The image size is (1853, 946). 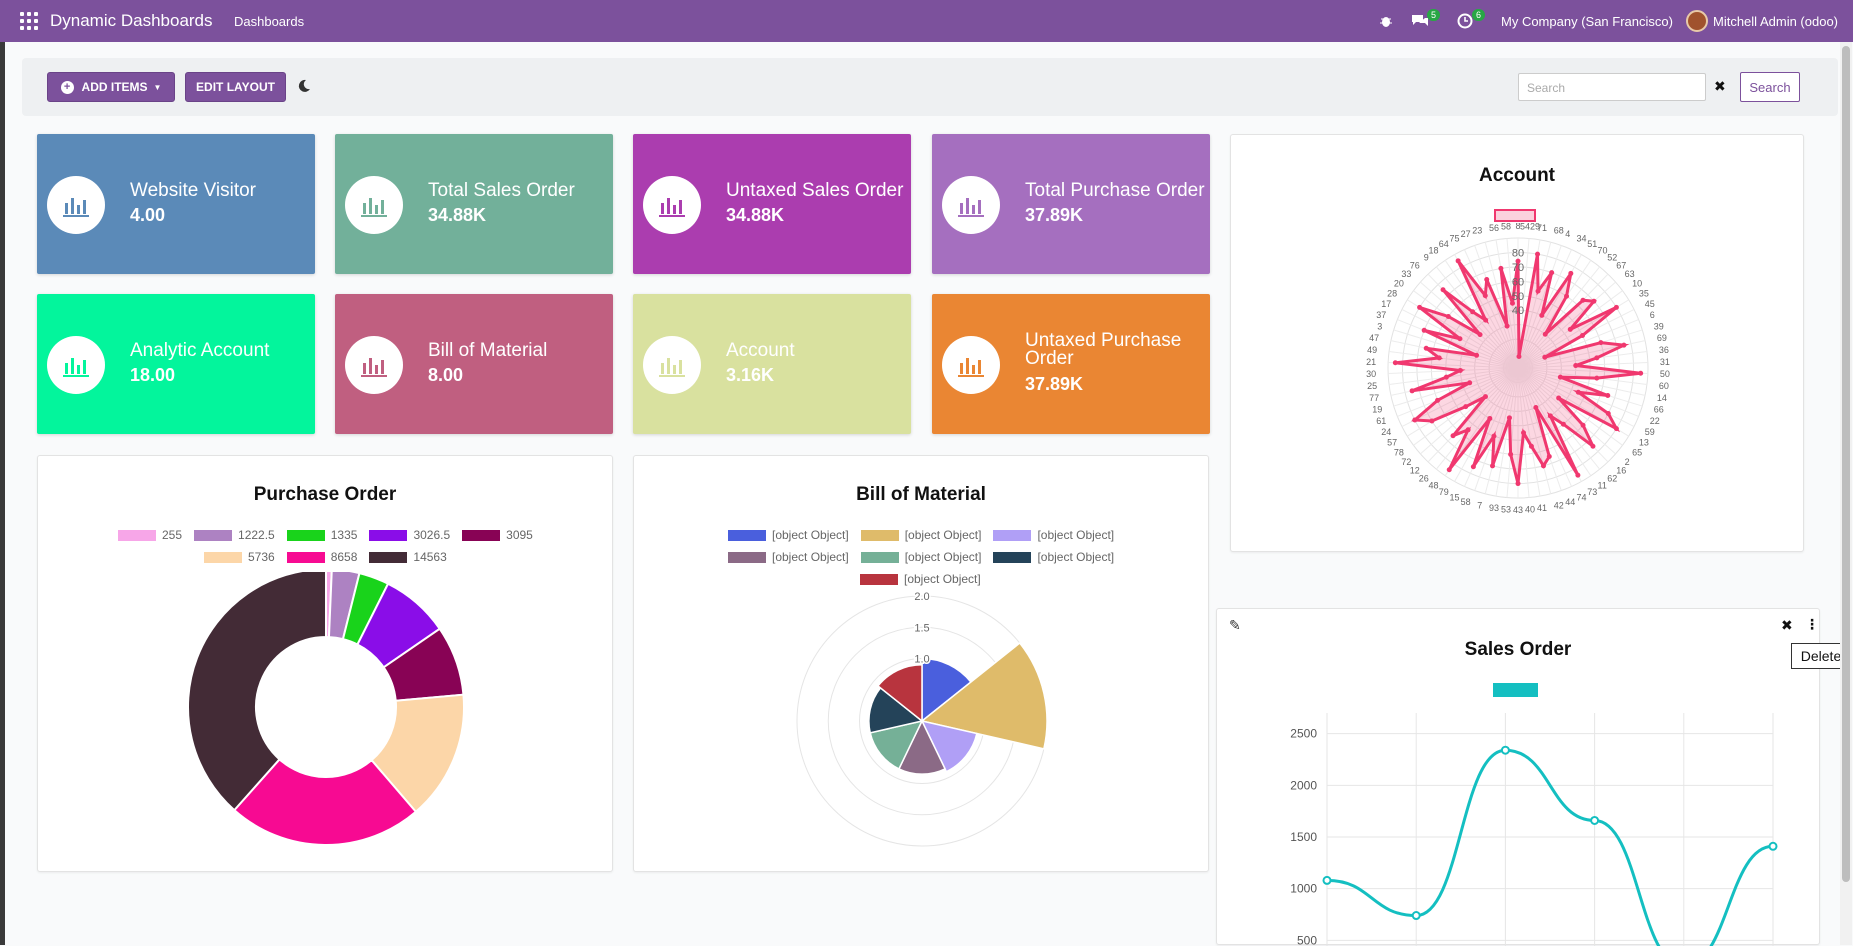 I want to click on legend-item: 3095, so click(x=497, y=535).